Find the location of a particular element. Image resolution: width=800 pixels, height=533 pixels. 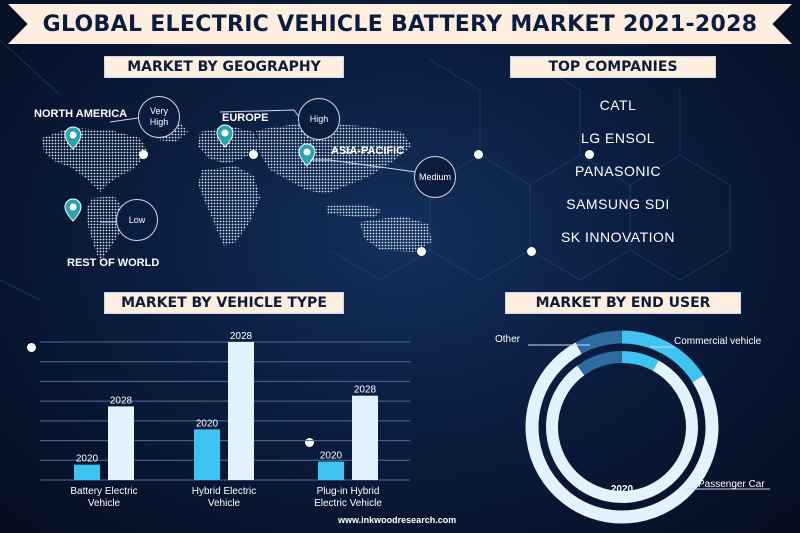

company-item: CATL is located at coordinates (618, 105).